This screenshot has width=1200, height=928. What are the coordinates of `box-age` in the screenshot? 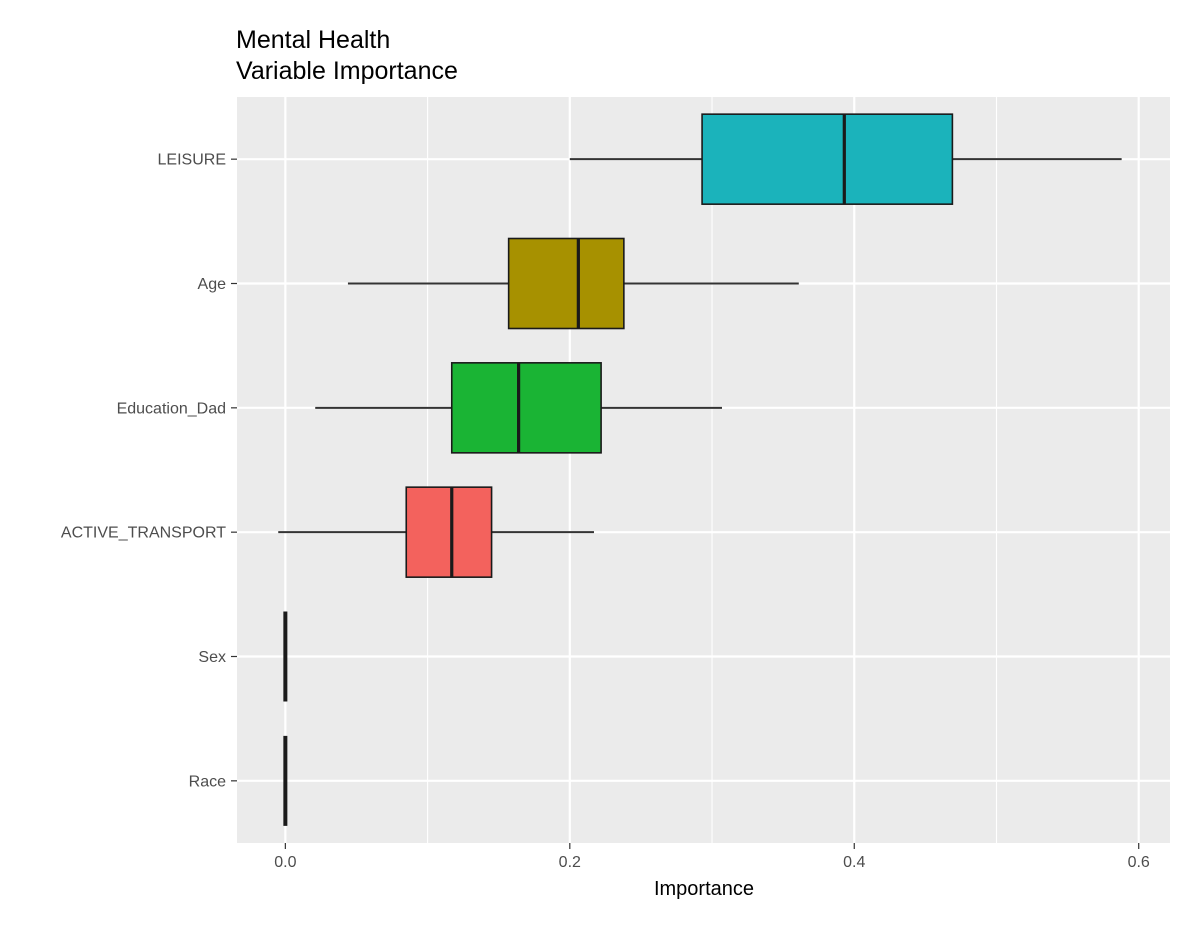 It's located at (573, 283).